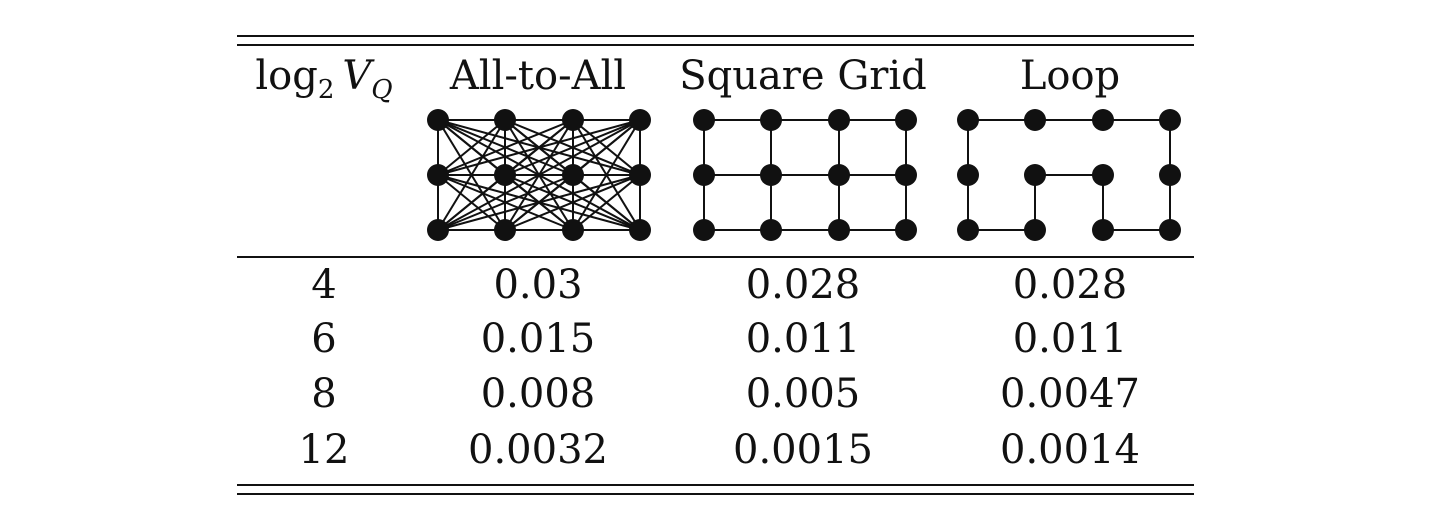 This screenshot has height=532, width=1436. Describe the element at coordinates (538, 339) in the screenshot. I see `cell-all-to-all: 0.015` at that location.